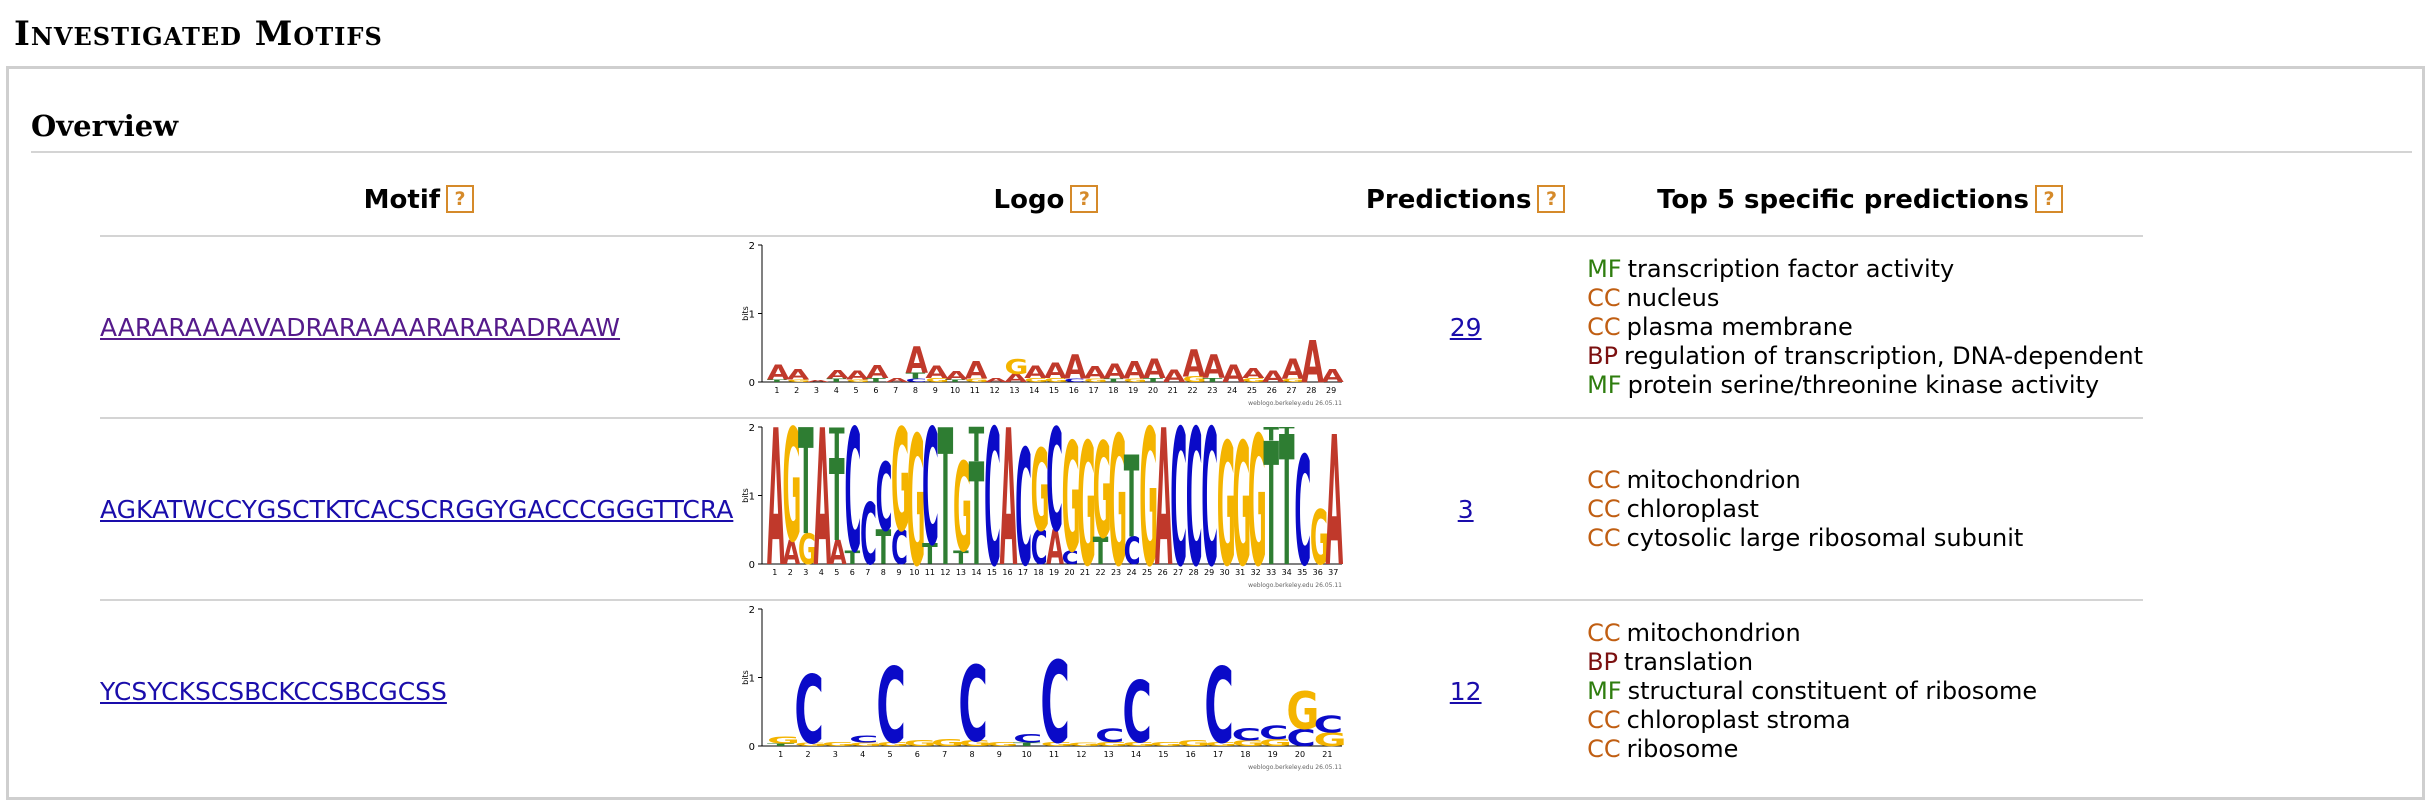 This screenshot has height=806, width=2432. I want to click on logo-position-label: 3, so click(805, 572).